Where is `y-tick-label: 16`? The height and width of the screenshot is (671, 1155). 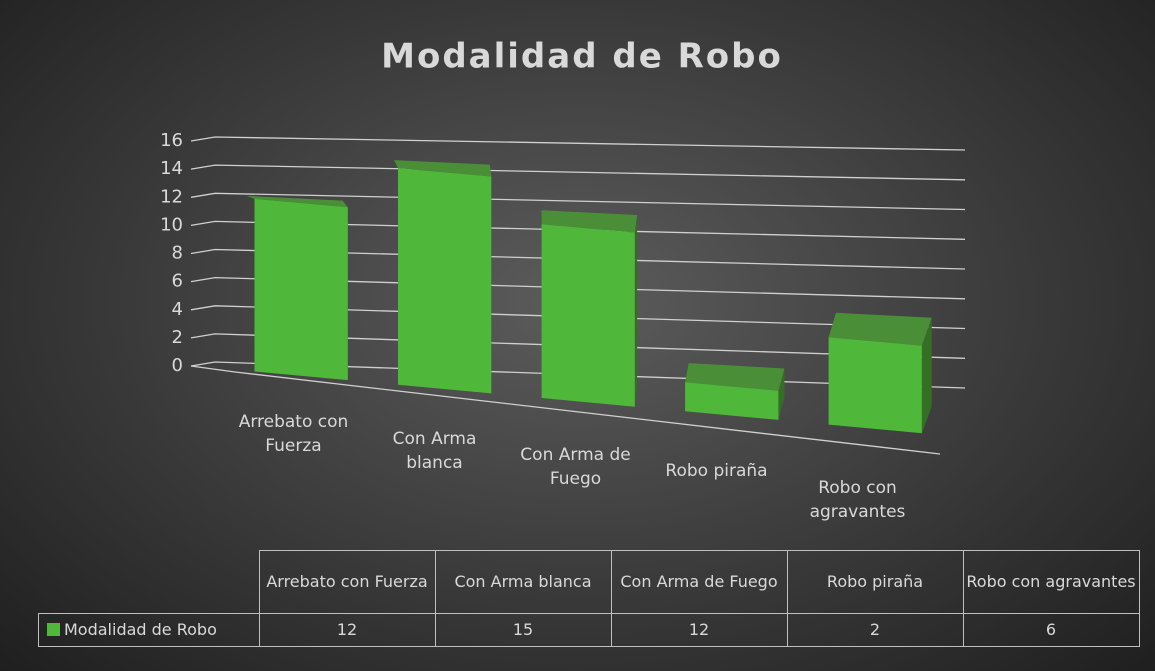 y-tick-label: 16 is located at coordinates (171, 140).